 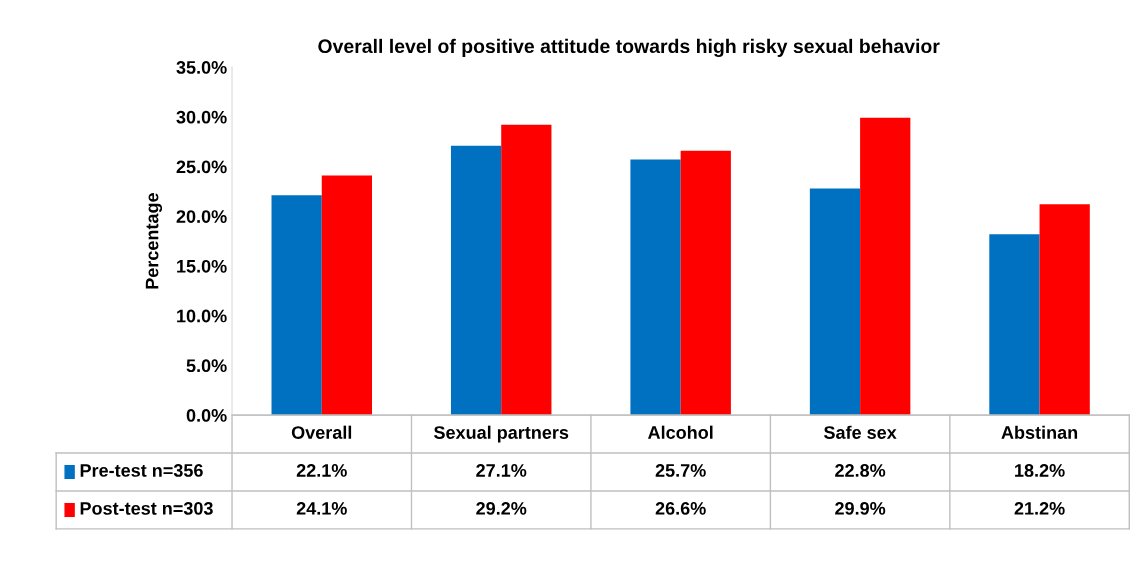 I want to click on y-tick-label: 10.0%, so click(x=202, y=316).